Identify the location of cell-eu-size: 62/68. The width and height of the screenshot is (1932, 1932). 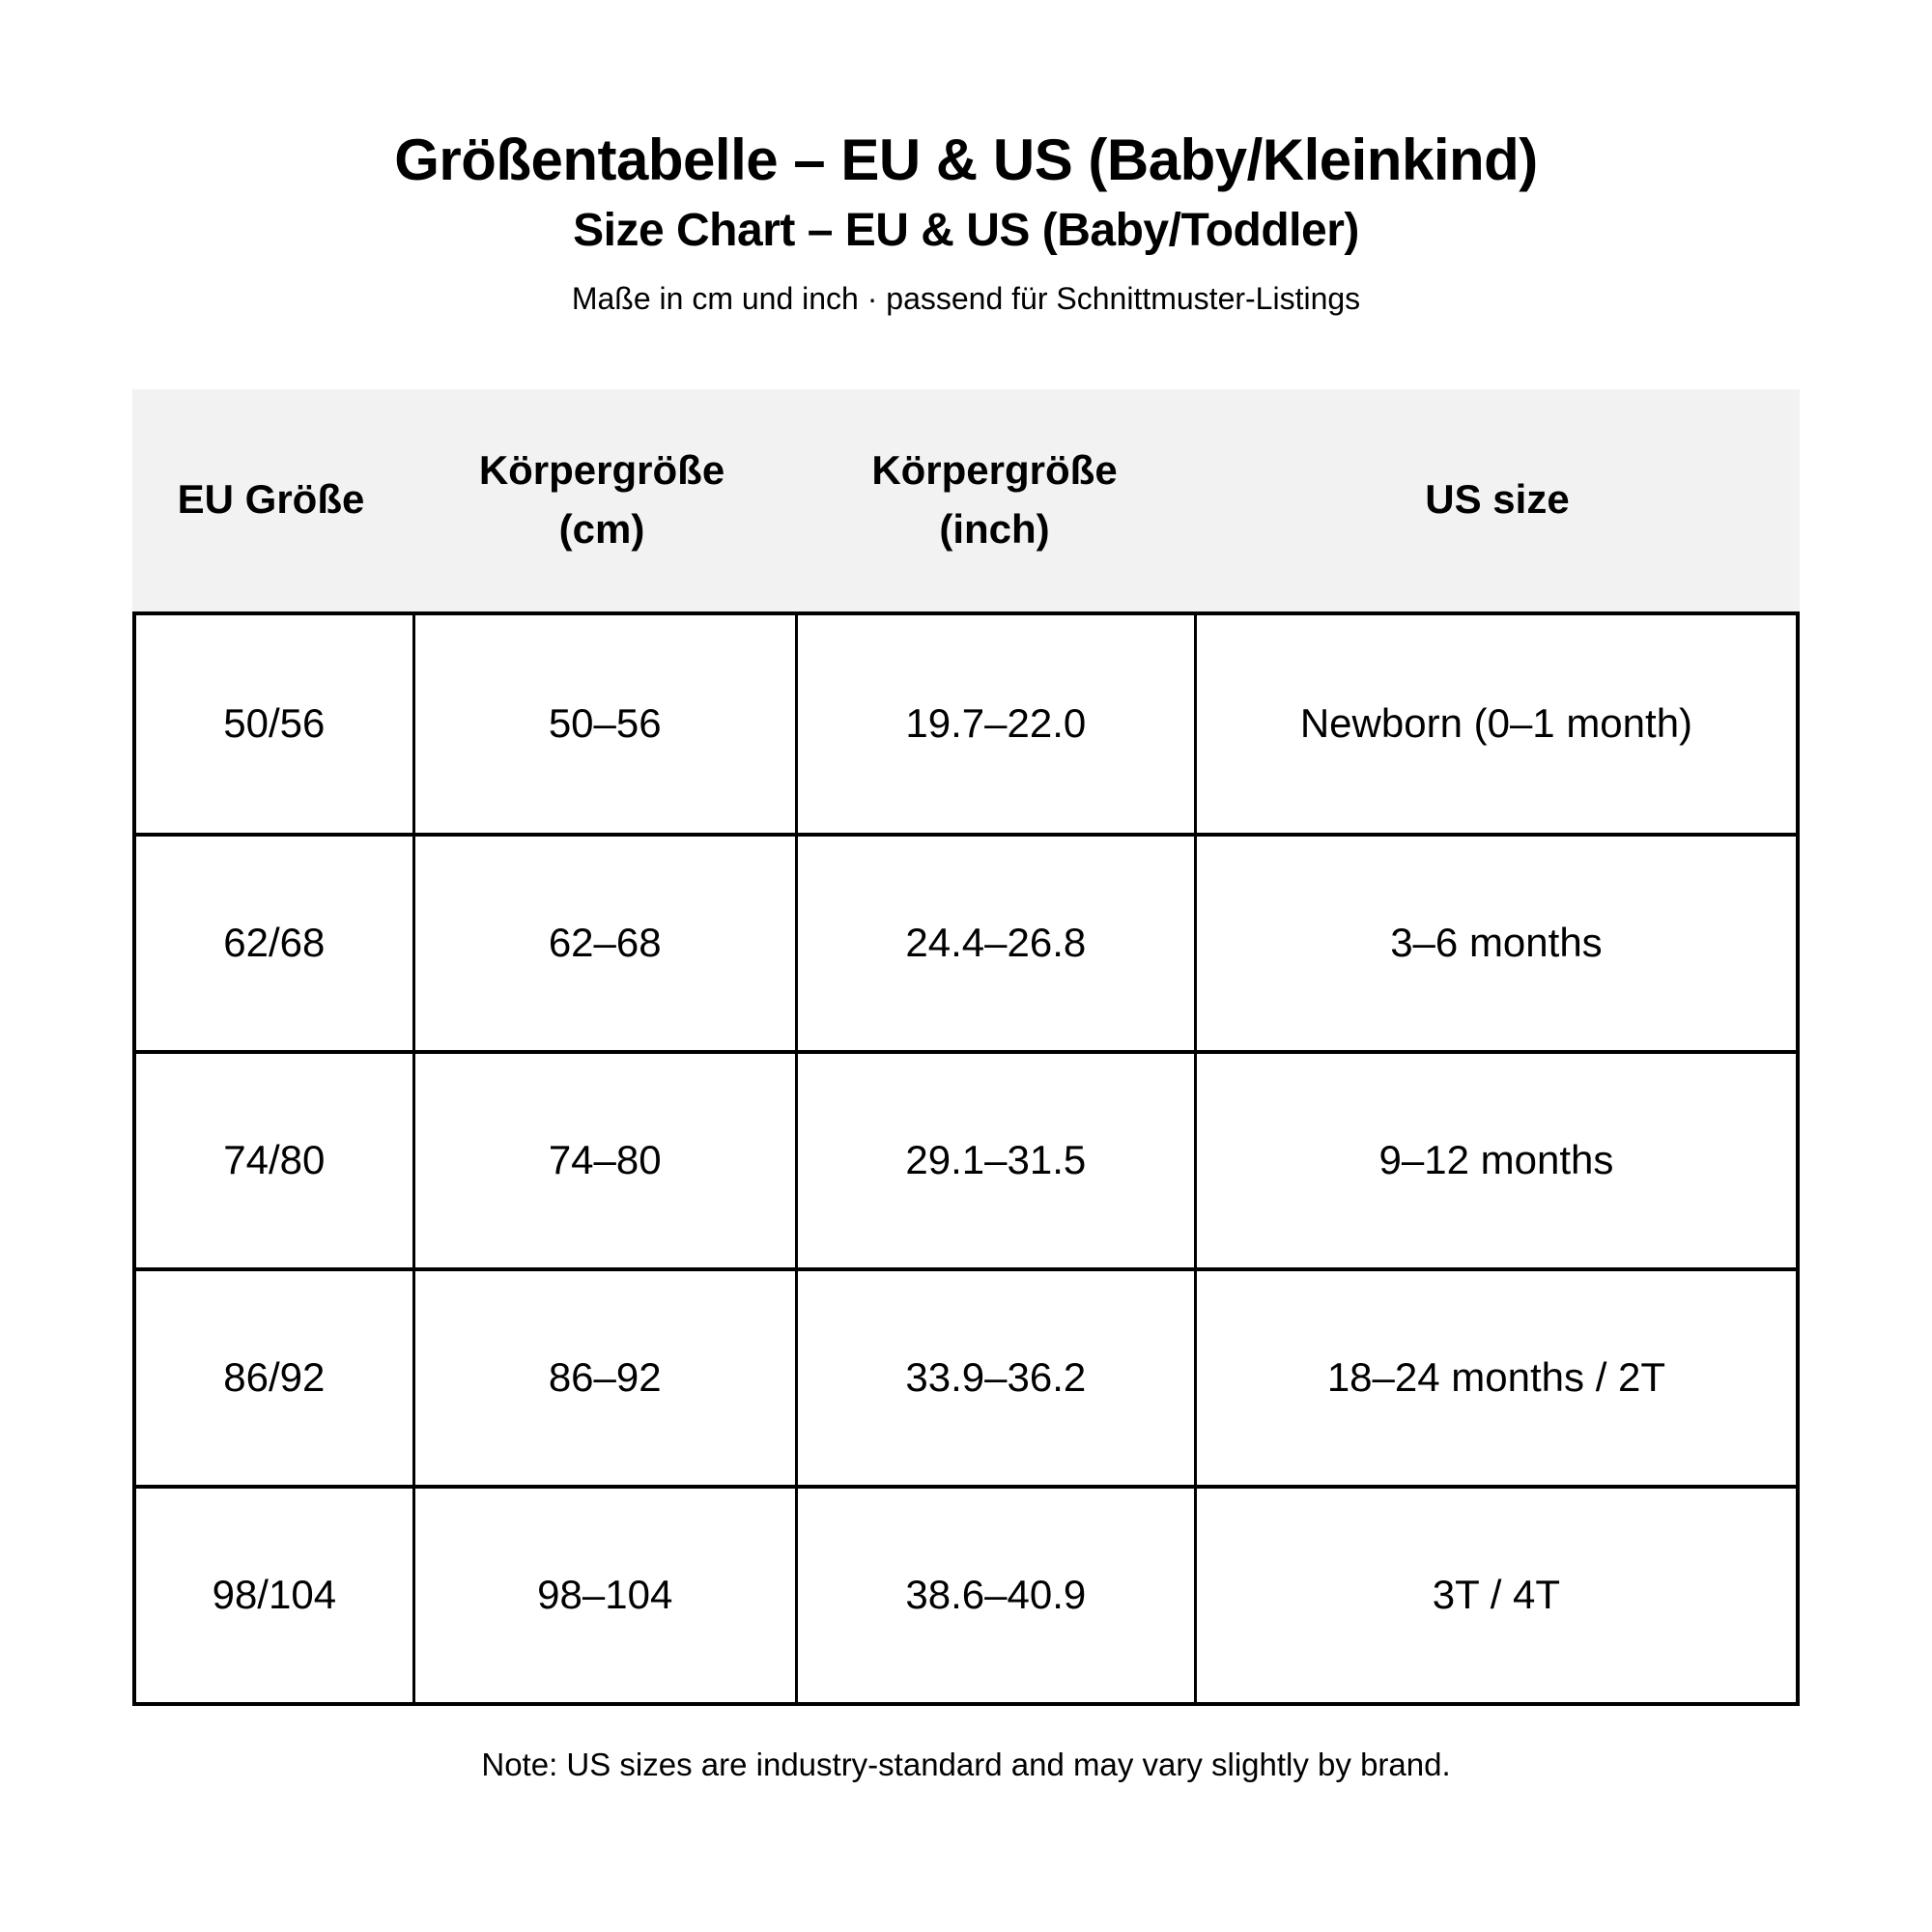
(274, 943).